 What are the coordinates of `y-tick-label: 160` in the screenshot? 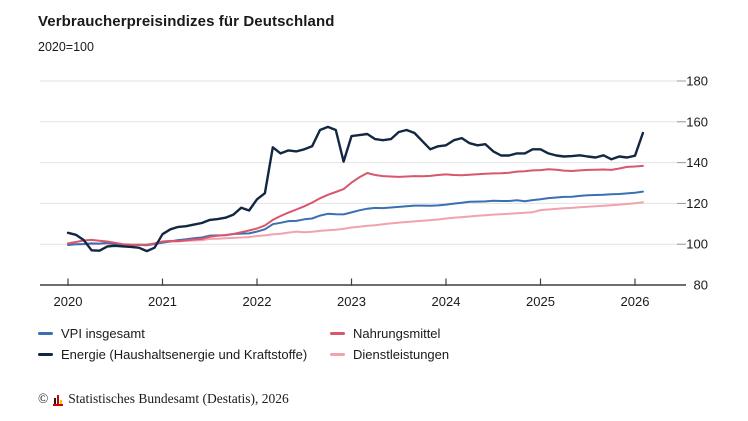 It's located at (697, 121).